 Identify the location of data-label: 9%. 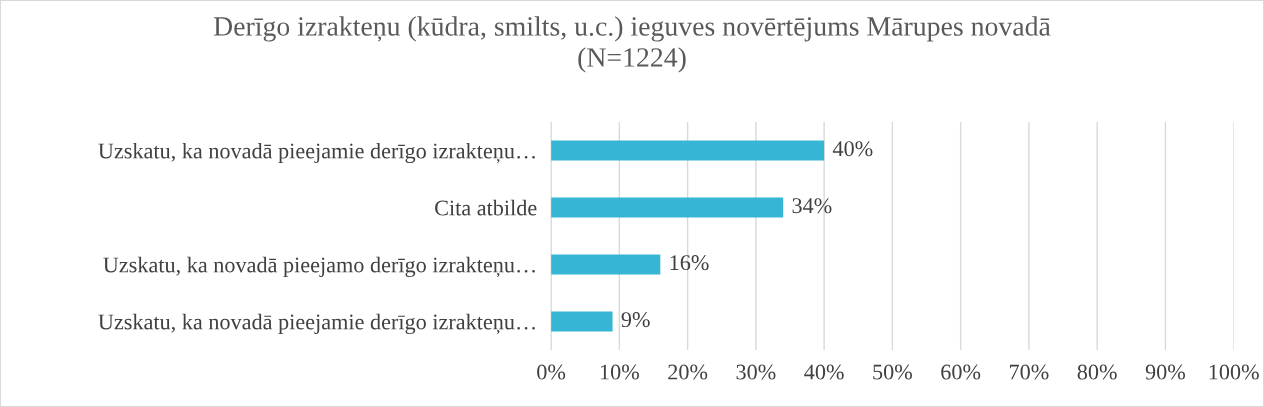
(635, 320).